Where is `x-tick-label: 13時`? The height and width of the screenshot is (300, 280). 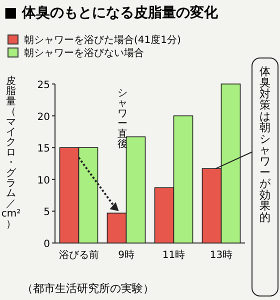
x-tick-label: 13時 is located at coordinates (221, 255).